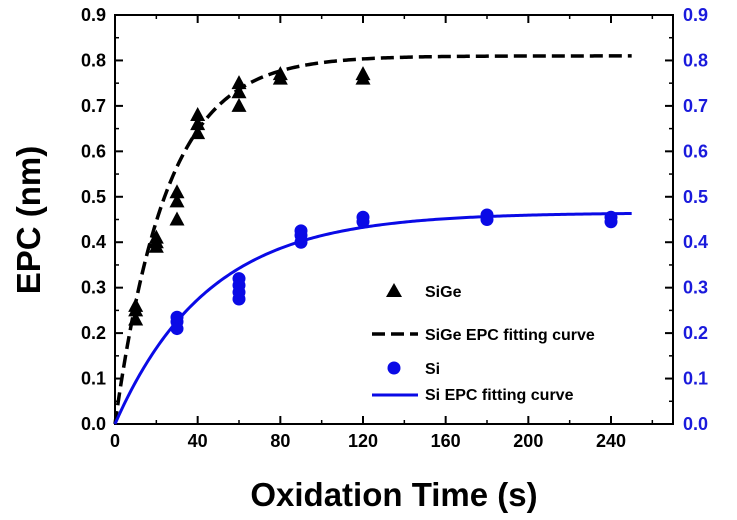  Describe the element at coordinates (363, 441) in the screenshot. I see `x-tick-label: 120` at that location.